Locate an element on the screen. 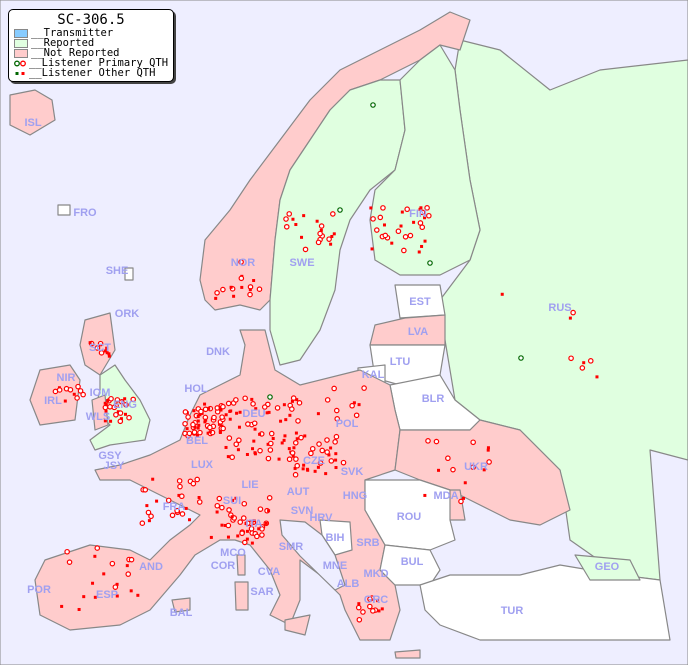 This screenshot has height=665, width=688. region-sicily is located at coordinates (297, 625).